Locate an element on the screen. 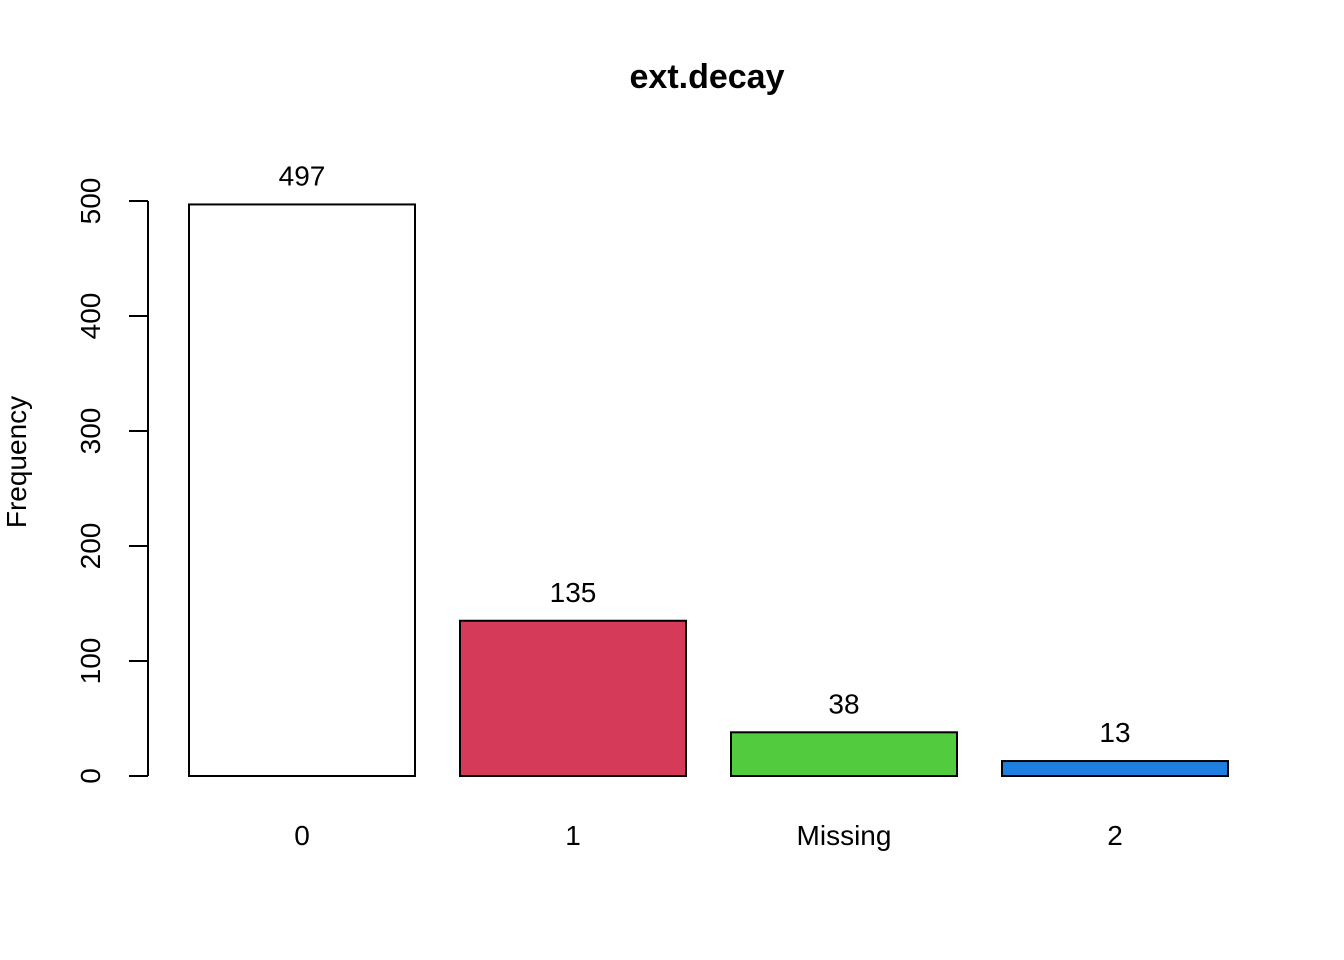 The height and width of the screenshot is (960, 1344). y-tick-label: 0 is located at coordinates (90, 776).